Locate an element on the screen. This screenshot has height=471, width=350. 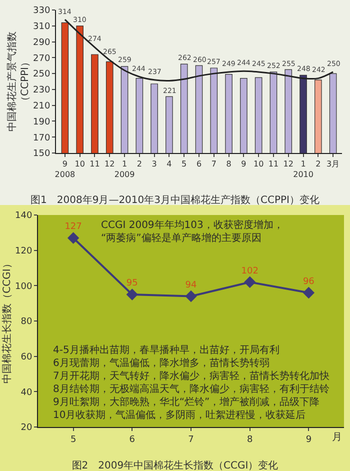
y-axis-title: 中国棉花生长指数（CCGI） is located at coordinates (7, 321).